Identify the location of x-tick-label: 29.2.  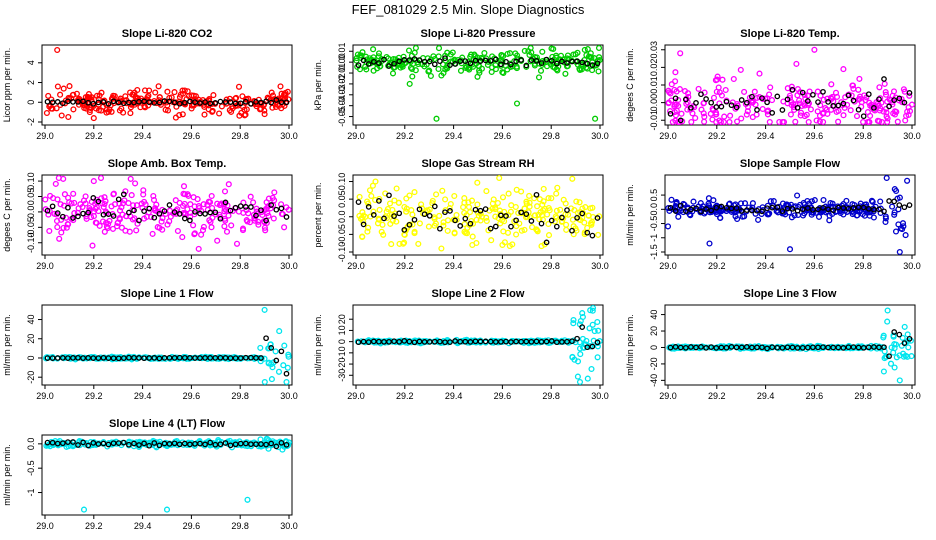
(717, 266).